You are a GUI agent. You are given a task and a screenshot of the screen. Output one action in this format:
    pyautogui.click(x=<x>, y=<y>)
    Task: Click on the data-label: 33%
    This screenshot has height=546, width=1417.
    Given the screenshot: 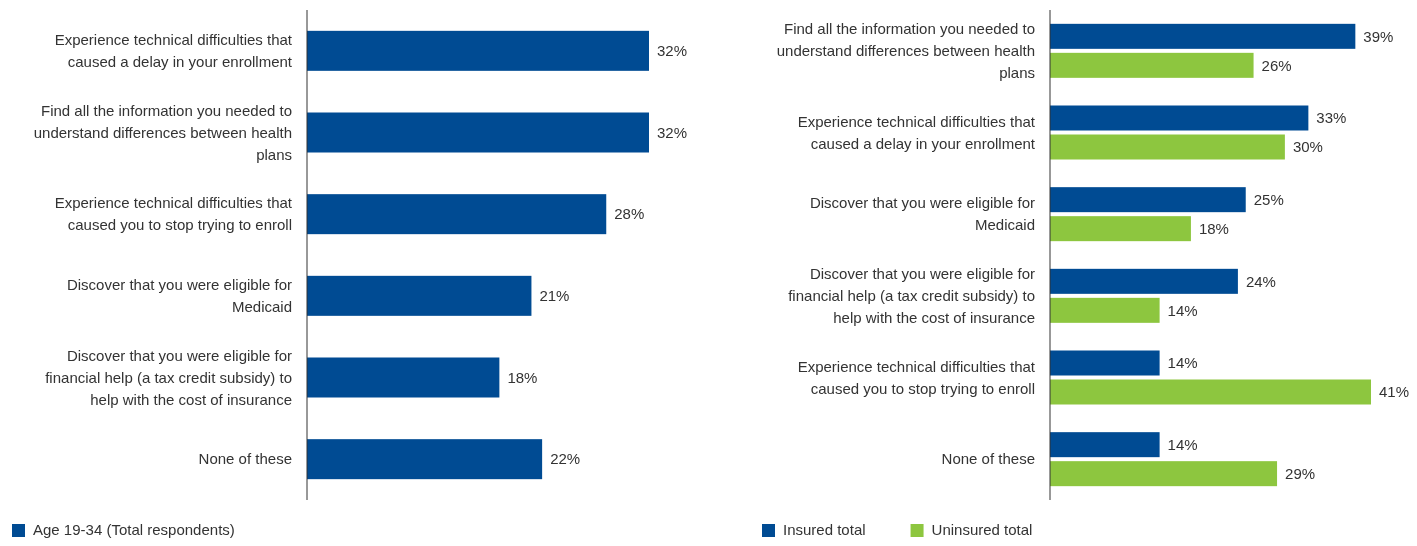 What is the action you would take?
    pyautogui.click(x=1331, y=118)
    